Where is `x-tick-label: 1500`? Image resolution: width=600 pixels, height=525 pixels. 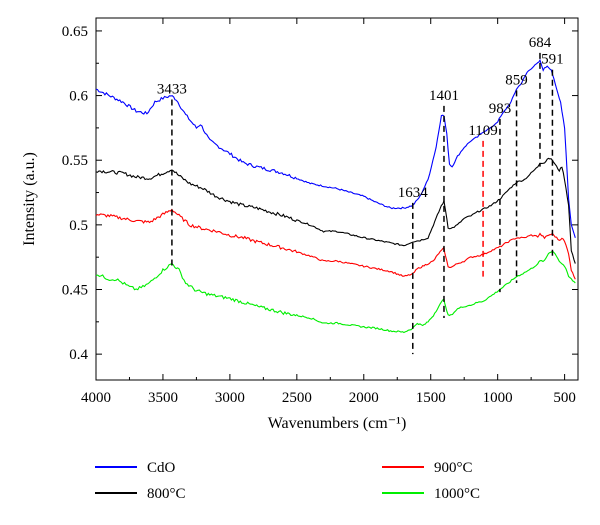
x-tick-label: 1500 is located at coordinates (431, 398).